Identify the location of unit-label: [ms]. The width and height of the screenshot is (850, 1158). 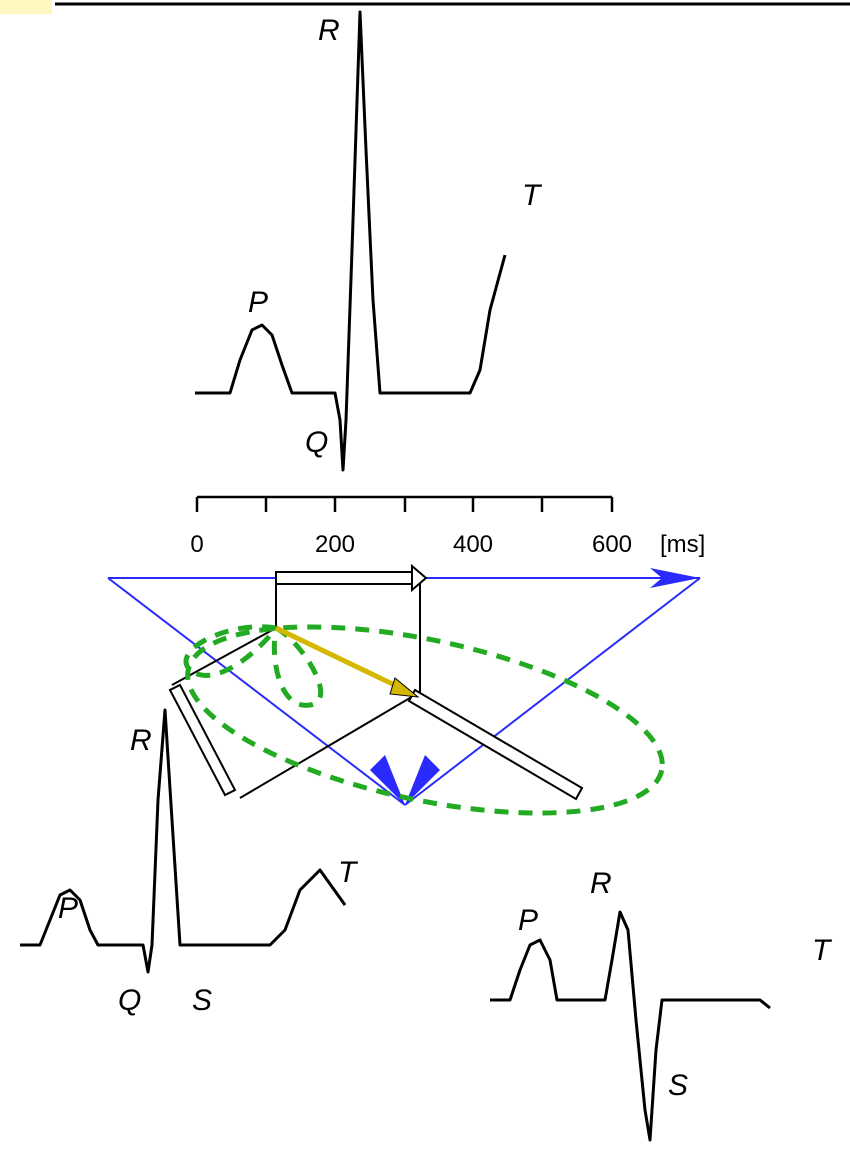
(682, 544).